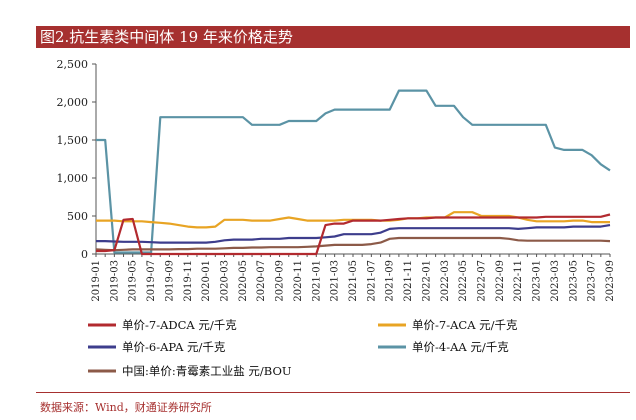 This screenshot has height=420, width=636. Describe the element at coordinates (463, 281) in the screenshot. I see `x-tick-label: 2022-05` at that location.